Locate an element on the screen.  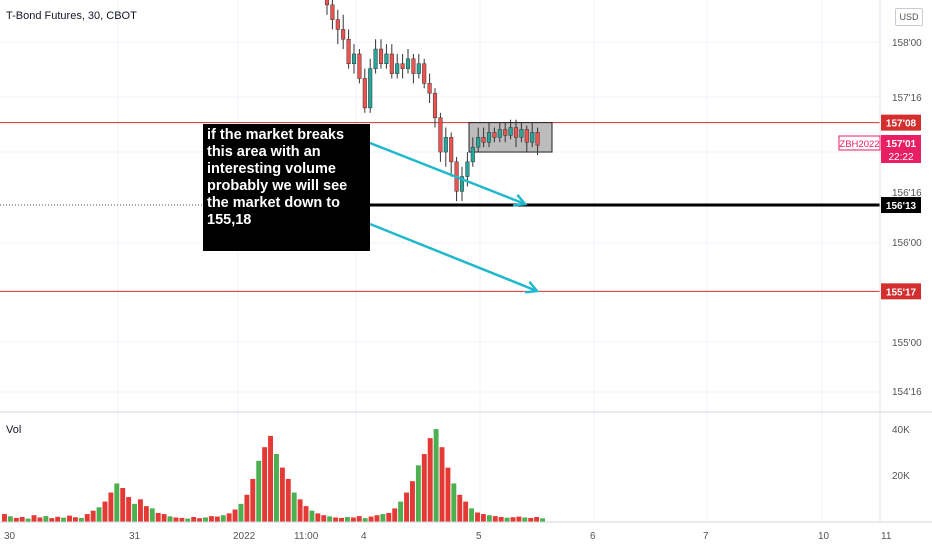
time-axis-label: 30 is located at coordinates (10, 536).